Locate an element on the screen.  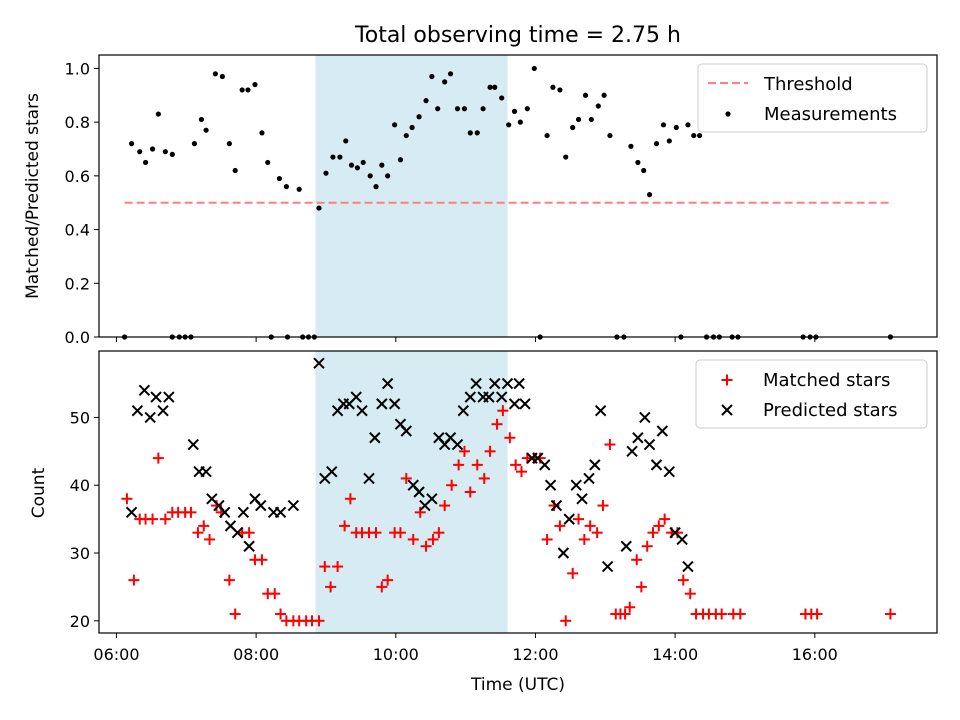
y-tick-label: 0.0 is located at coordinates (77, 337).